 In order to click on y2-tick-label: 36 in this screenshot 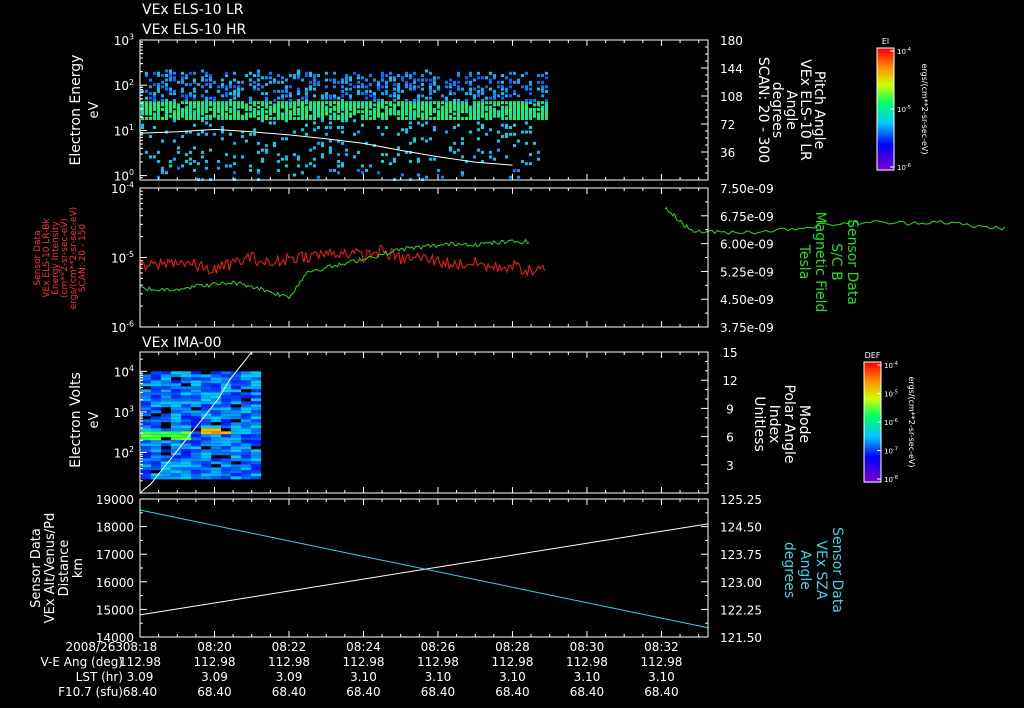, I will do `click(727, 153)`.